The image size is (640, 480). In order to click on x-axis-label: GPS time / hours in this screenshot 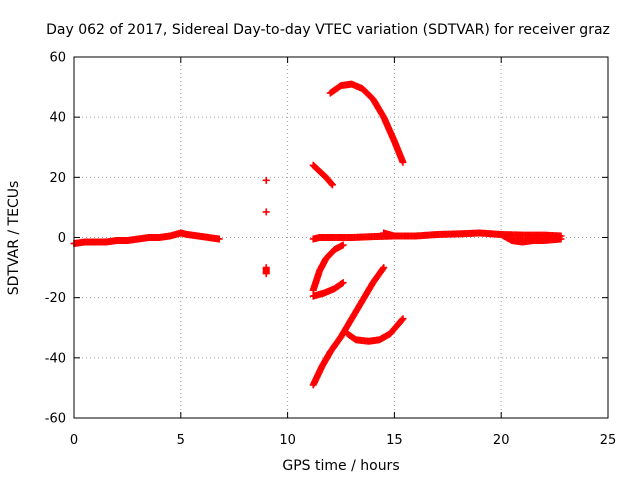, I will do `click(340, 466)`.